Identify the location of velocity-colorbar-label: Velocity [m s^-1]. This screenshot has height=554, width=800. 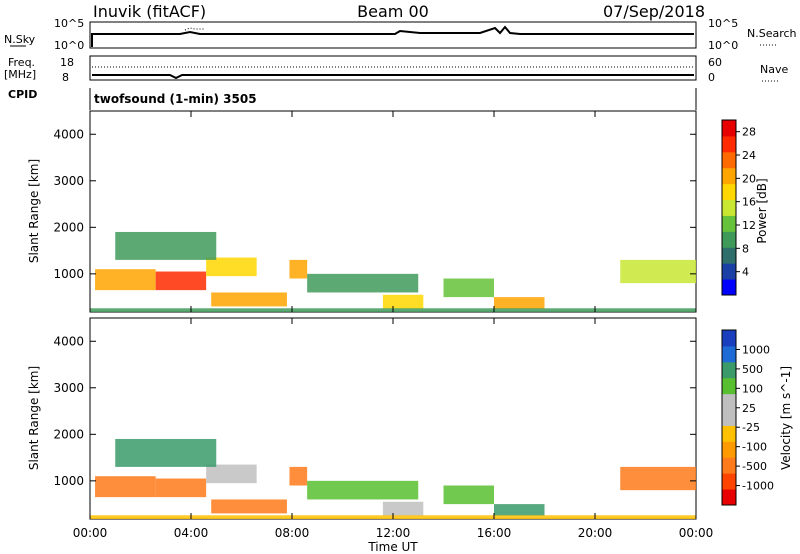
(786, 418).